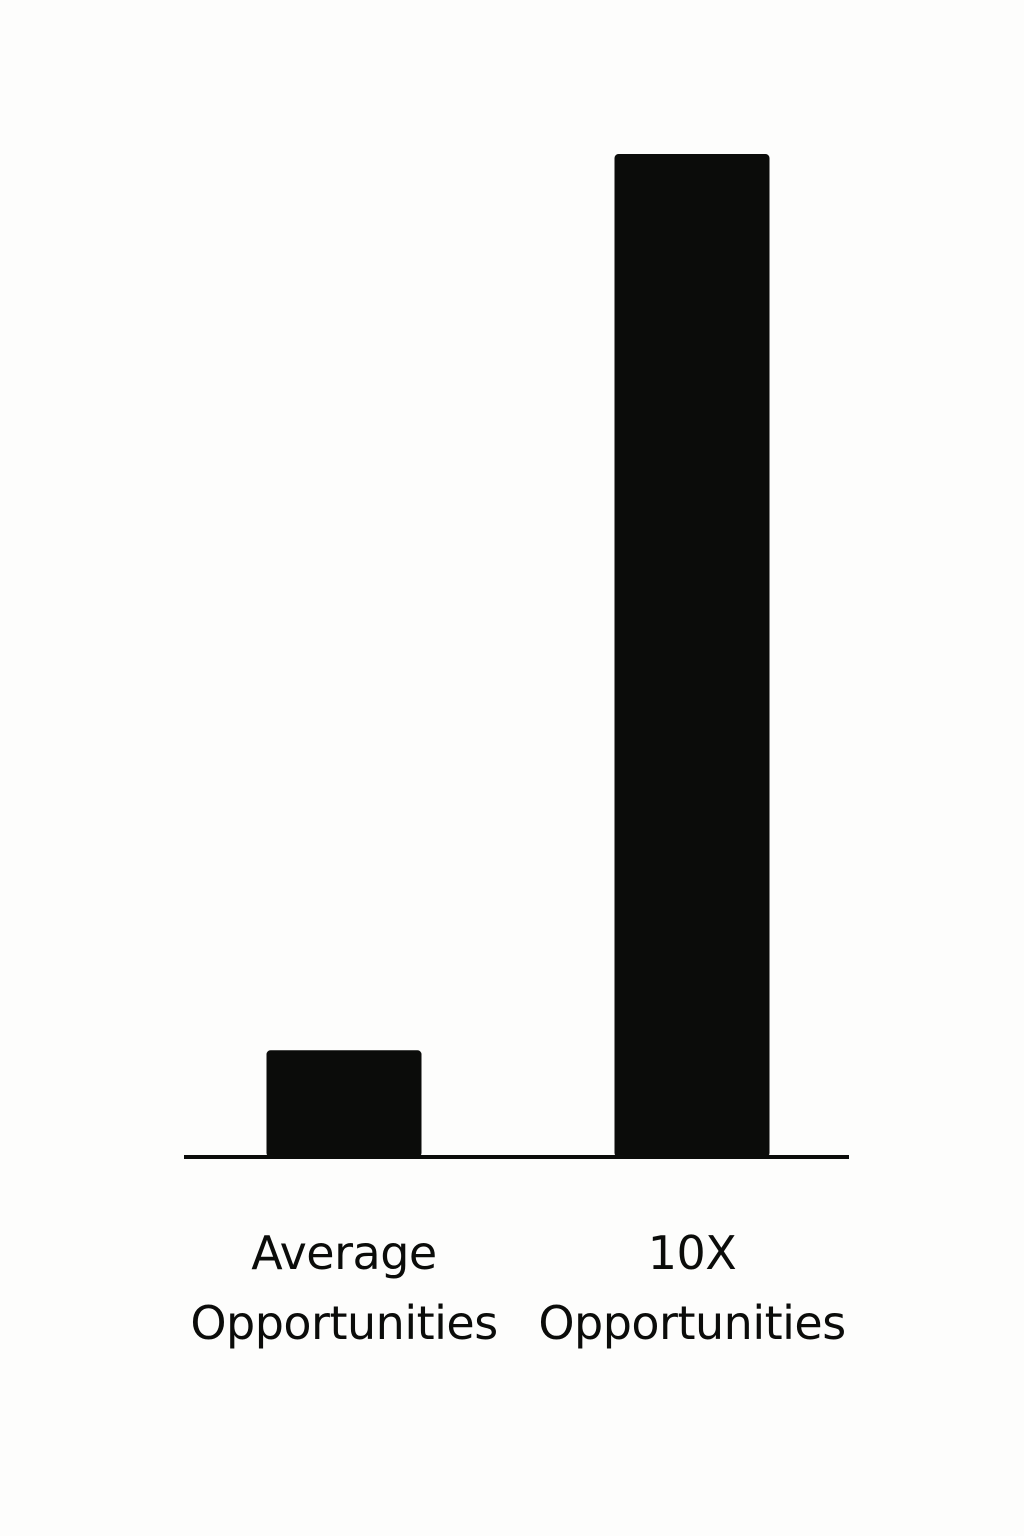 The image size is (1024, 1536). I want to click on category-label-10x-line2: Opportunities, so click(692, 1323).